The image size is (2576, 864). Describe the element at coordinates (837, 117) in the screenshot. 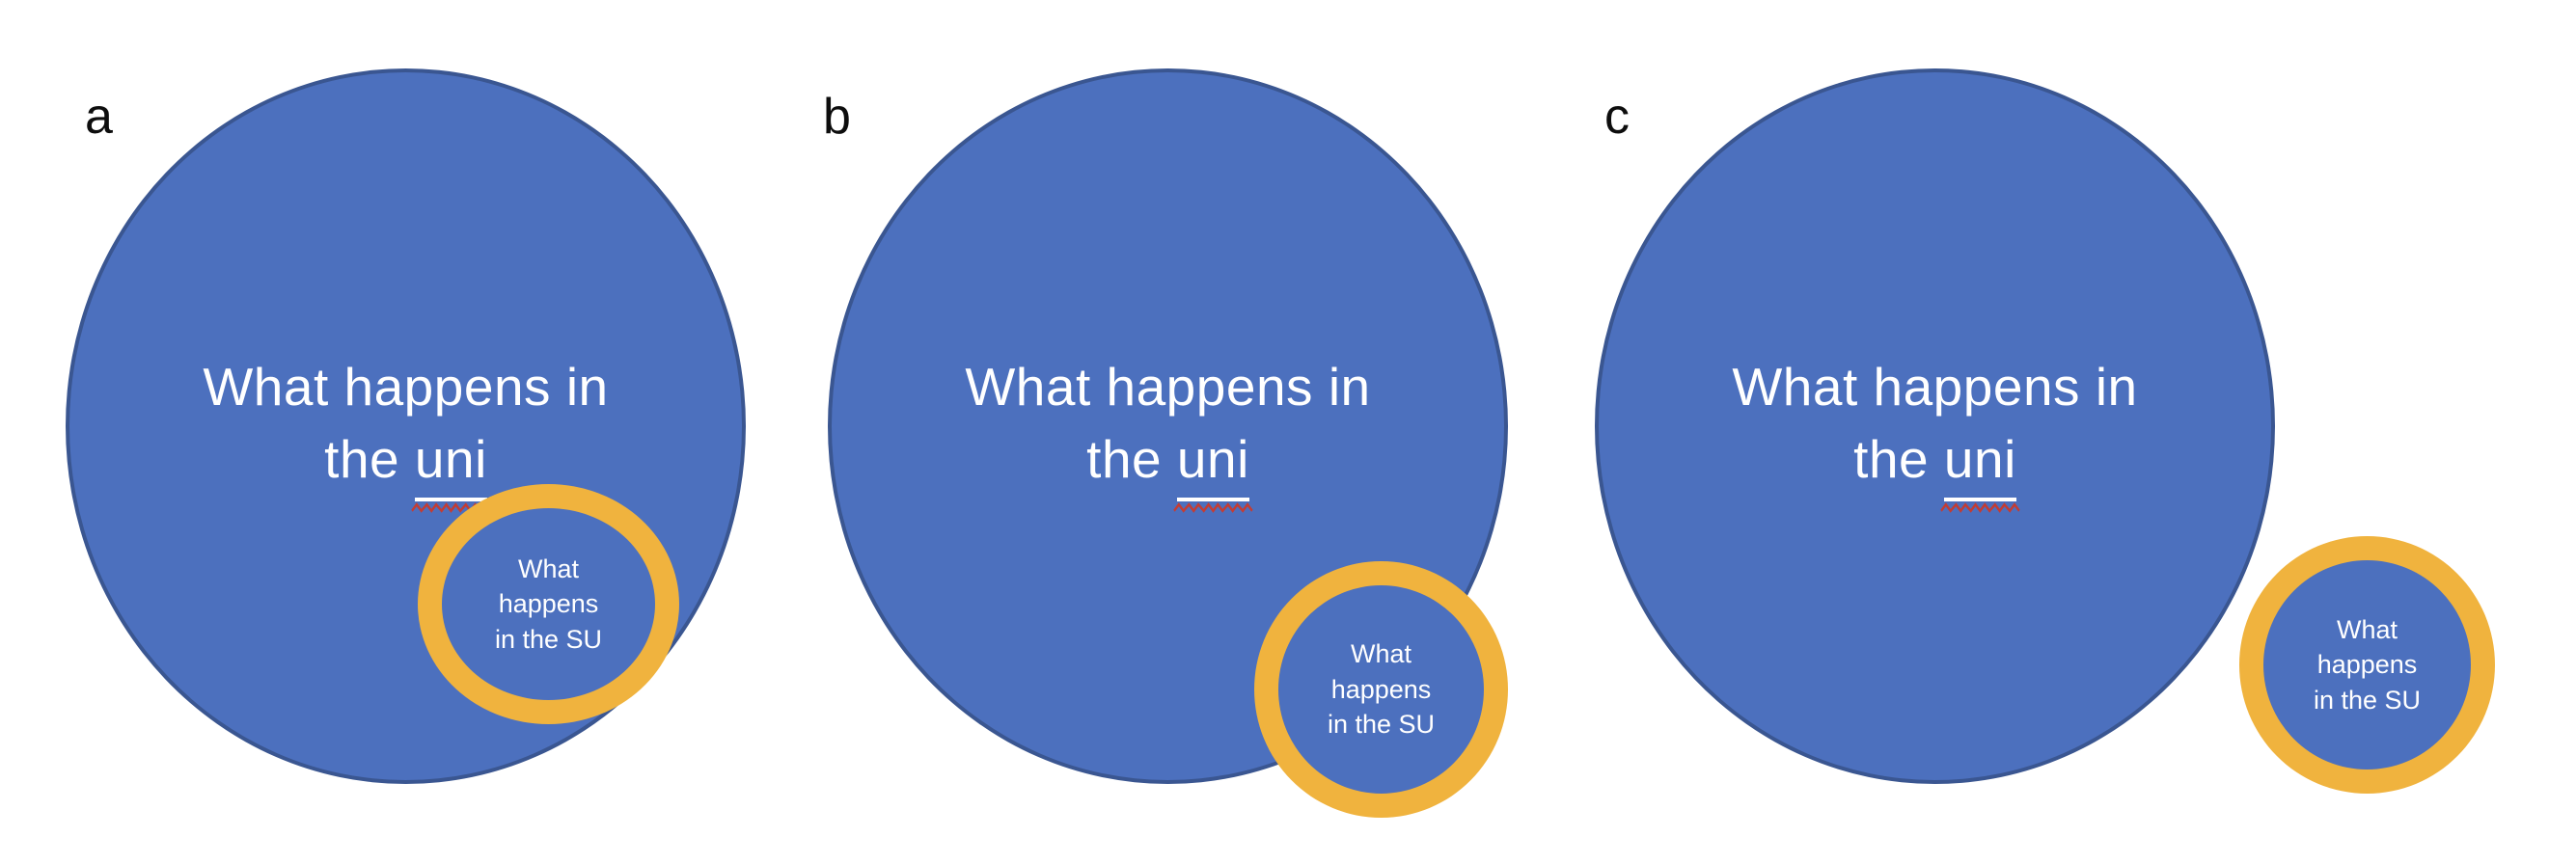

I see `panel-label: b` at that location.